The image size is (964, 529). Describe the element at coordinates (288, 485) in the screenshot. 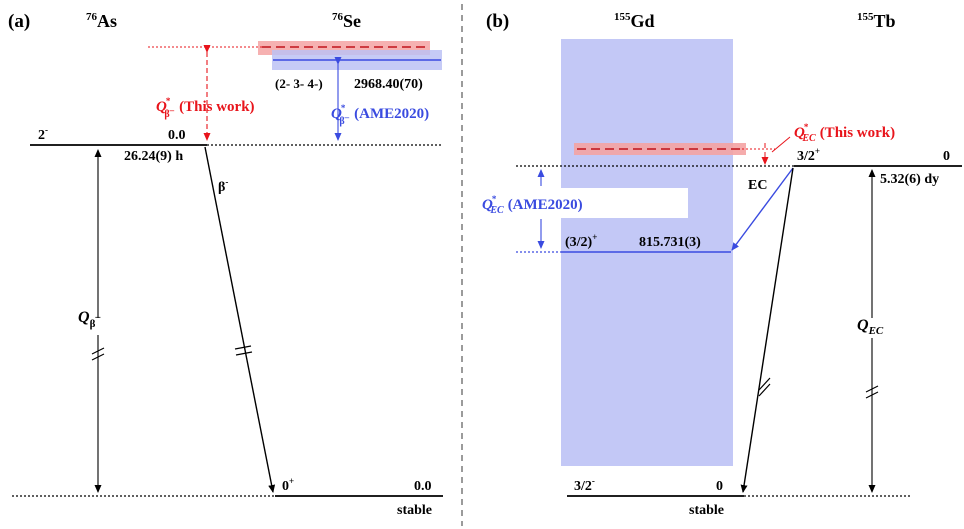

I see `ground-spin: 0+` at that location.